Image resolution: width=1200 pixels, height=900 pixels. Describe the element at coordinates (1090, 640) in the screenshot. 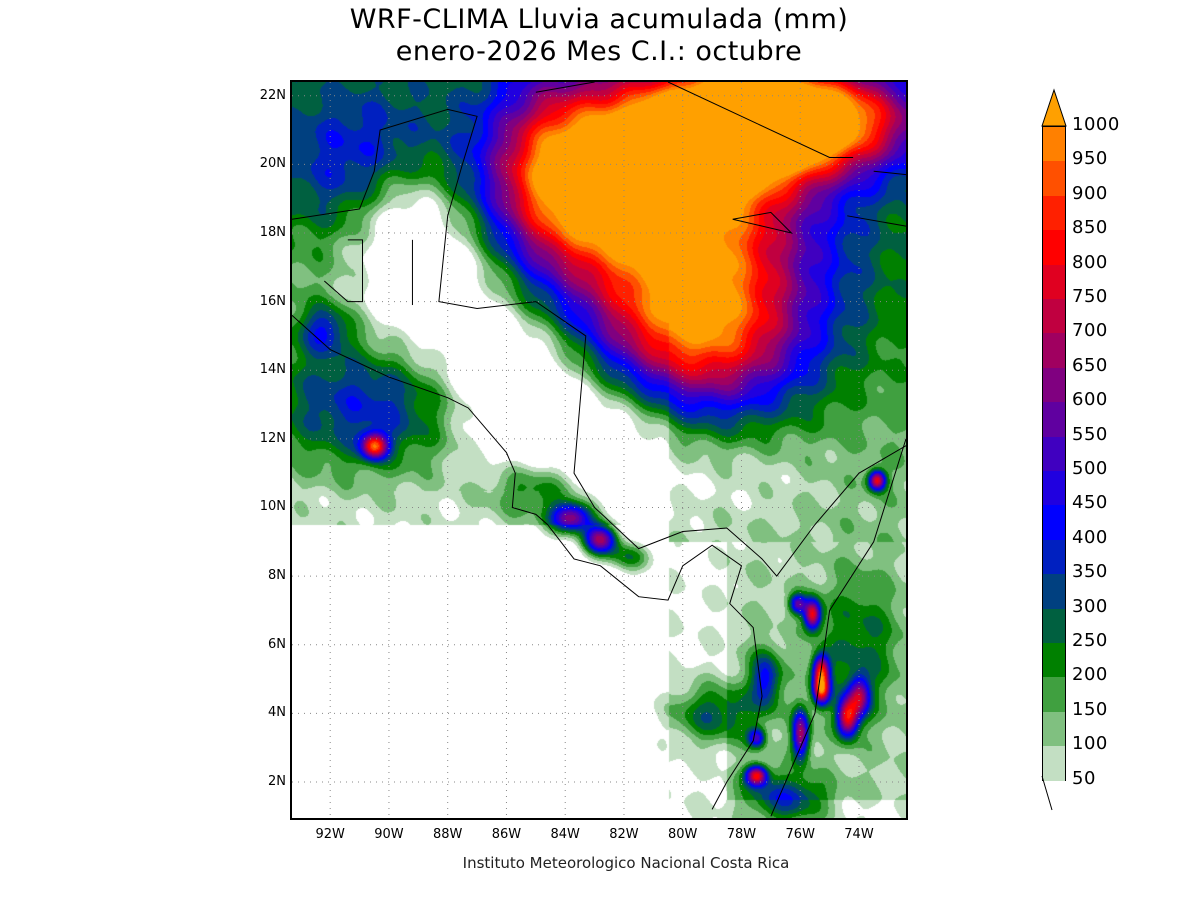

I see `colorbar-label: 250` at that location.